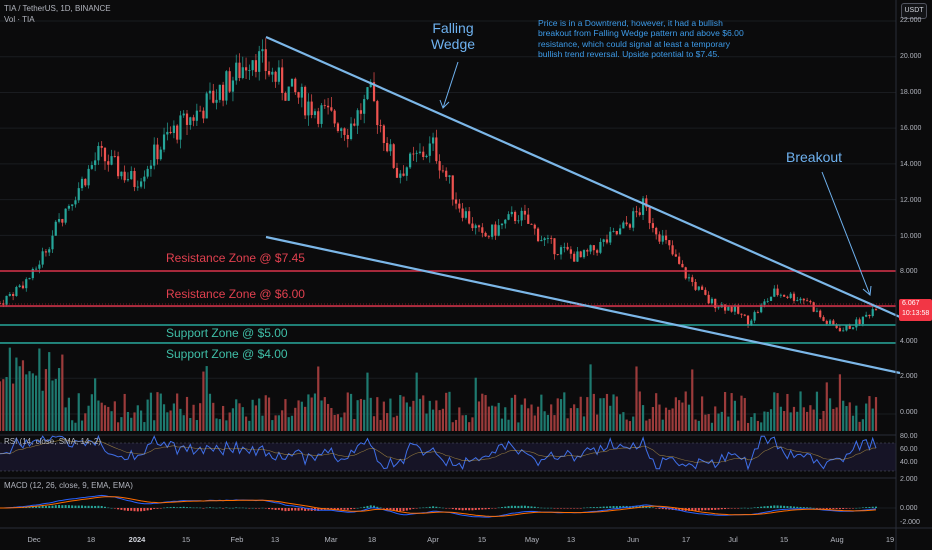 The width and height of the screenshot is (932, 550). What do you see at coordinates (235, 258) in the screenshot?
I see `resistance-745-label: Resistance Zone @ $7.45` at bounding box center [235, 258].